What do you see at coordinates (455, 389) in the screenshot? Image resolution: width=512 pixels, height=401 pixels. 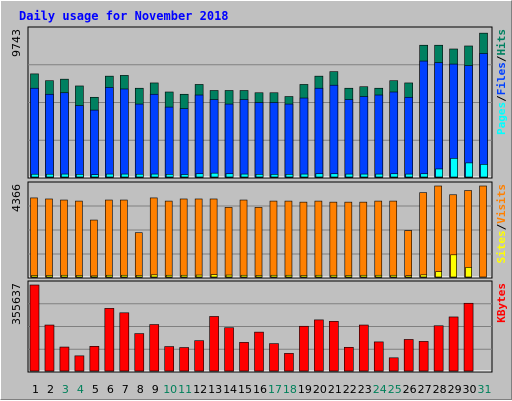 I see `x-tick-label: 29` at bounding box center [455, 389].